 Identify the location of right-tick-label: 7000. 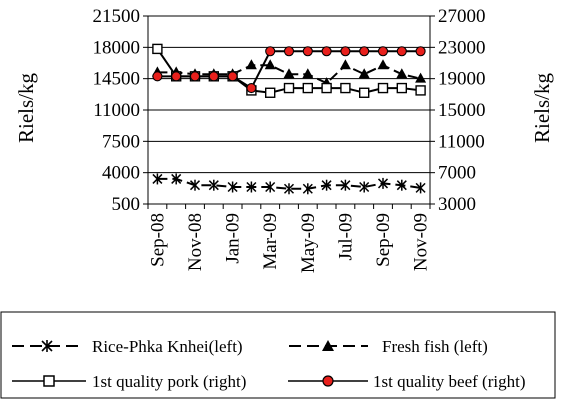
(457, 173).